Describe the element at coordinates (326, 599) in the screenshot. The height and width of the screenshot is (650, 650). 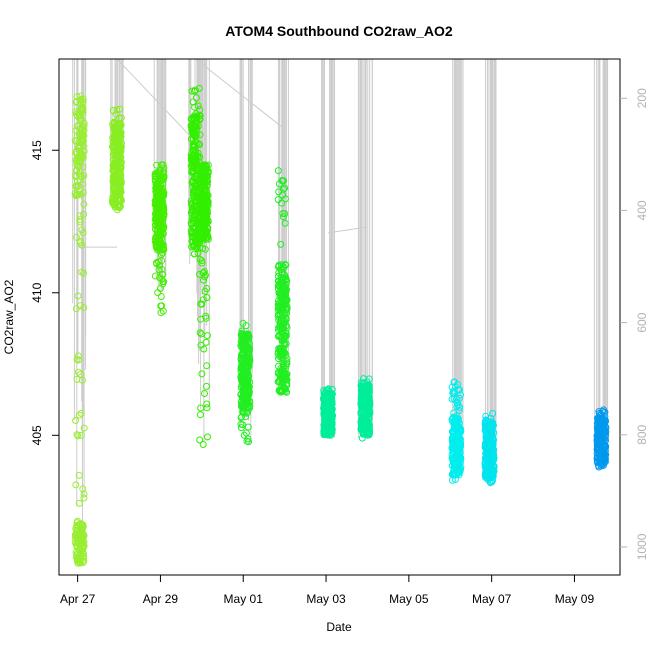
I see `x-tick-label: May 03` at that location.